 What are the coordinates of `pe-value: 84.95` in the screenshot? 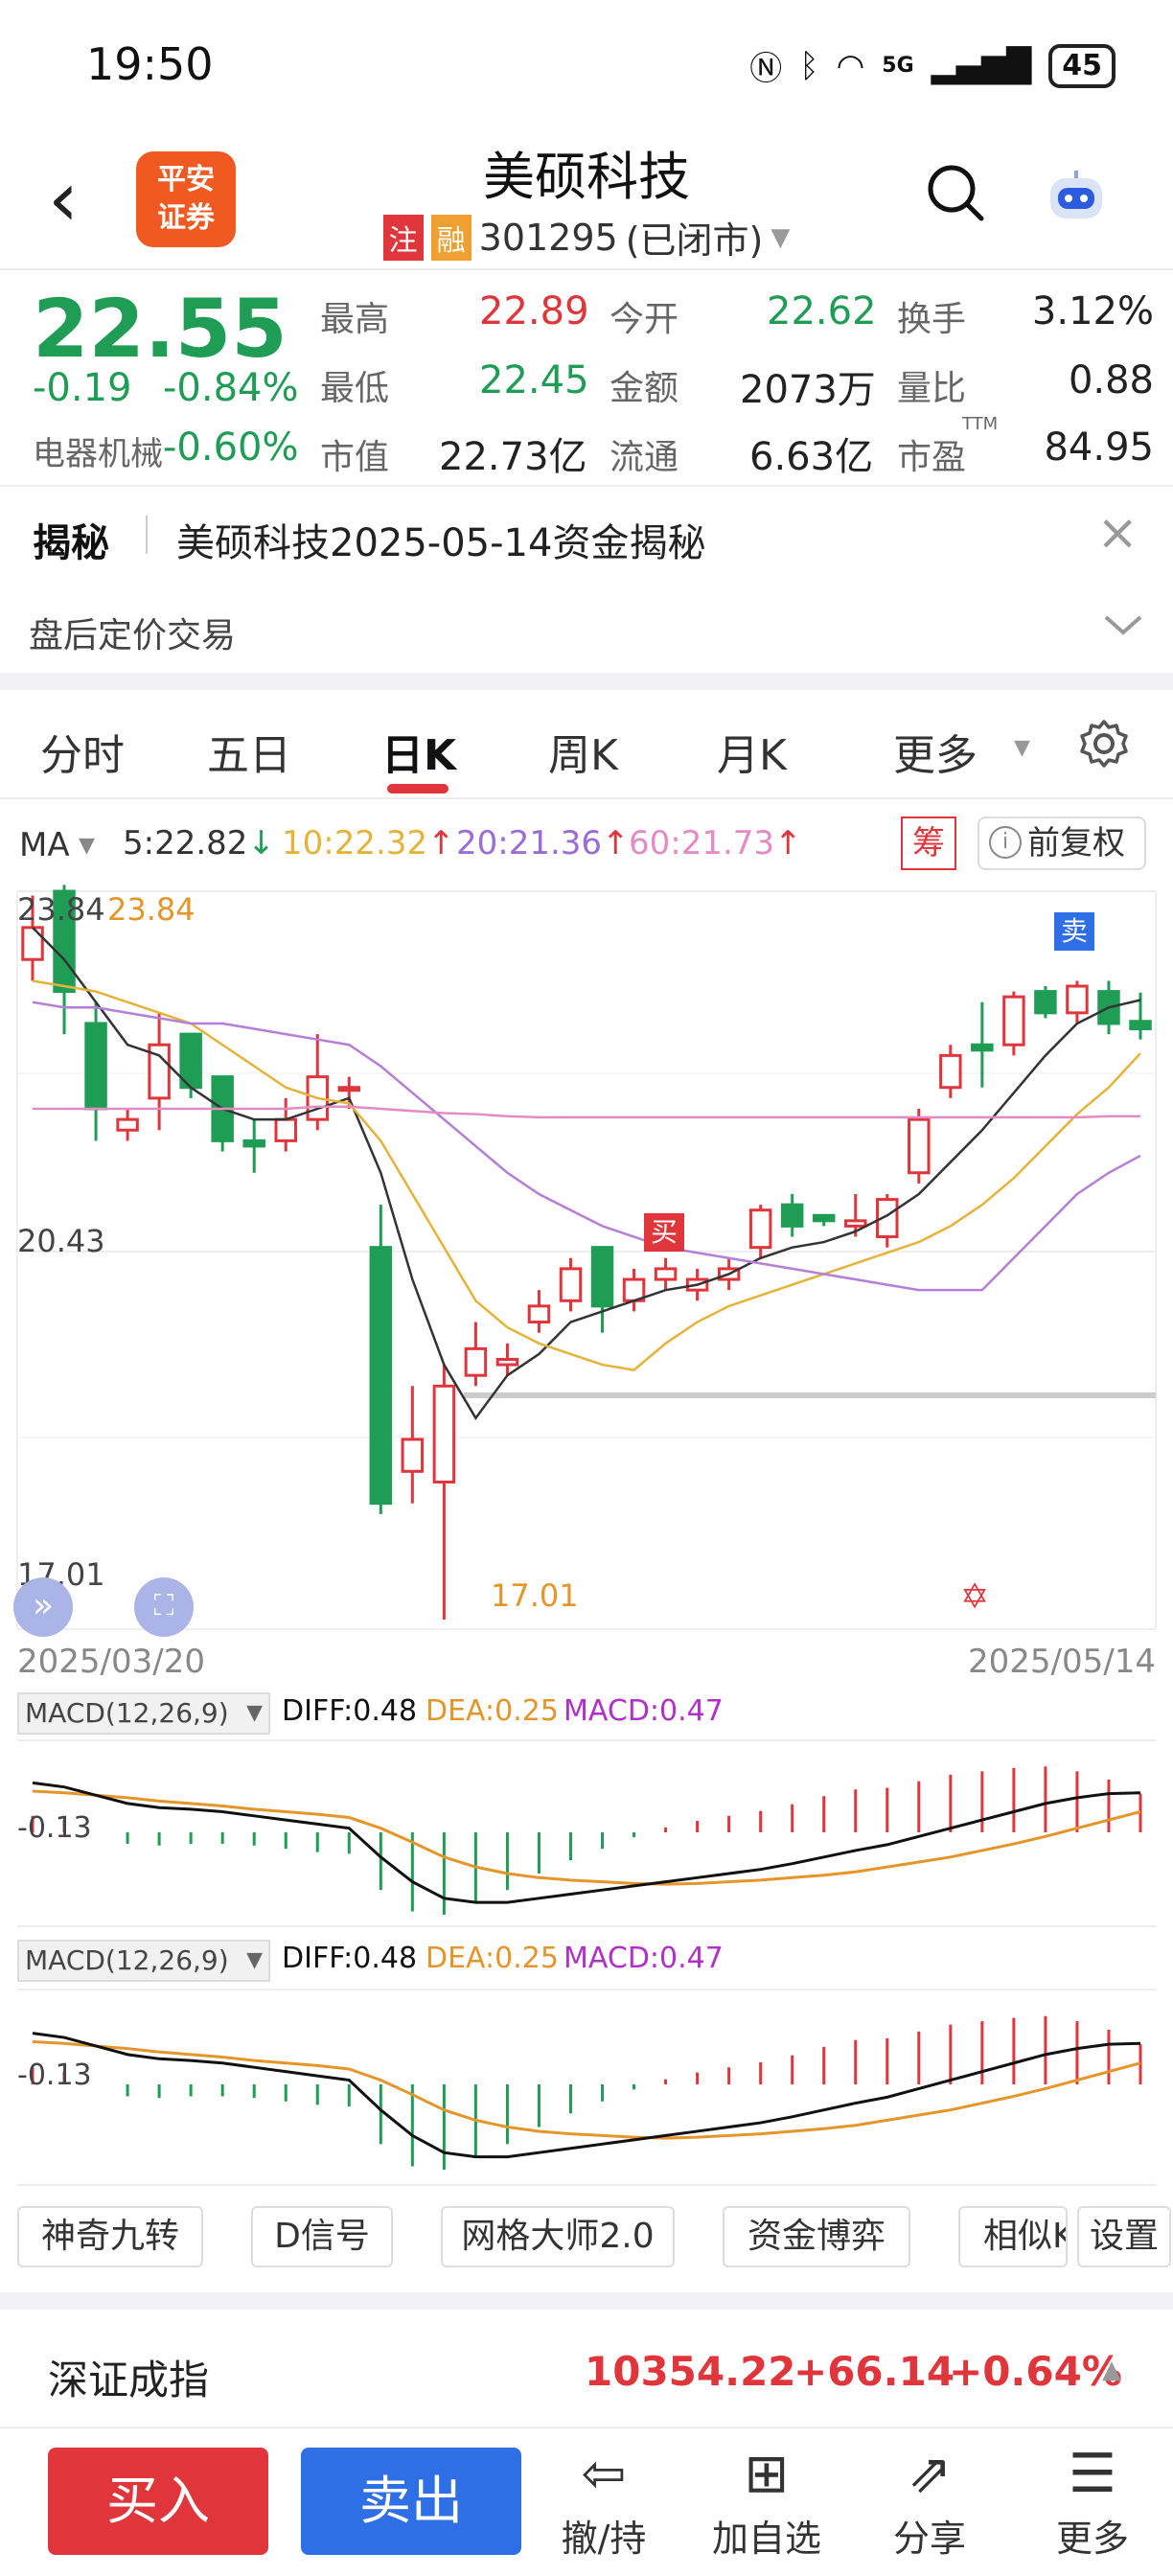 It's located at (1099, 448).